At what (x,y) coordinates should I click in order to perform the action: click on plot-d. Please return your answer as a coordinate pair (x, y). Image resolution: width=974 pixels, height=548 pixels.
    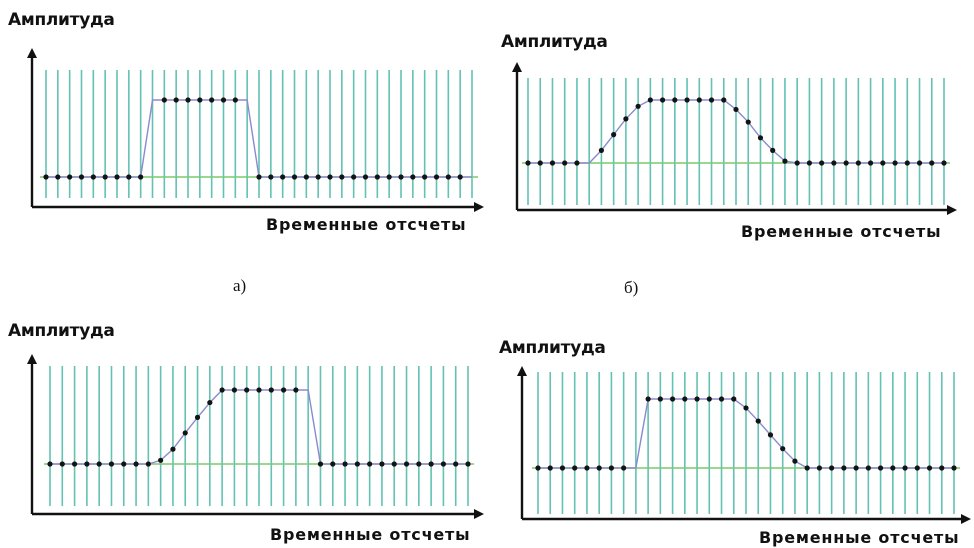
    Looking at the image, I should click on (744, 445).